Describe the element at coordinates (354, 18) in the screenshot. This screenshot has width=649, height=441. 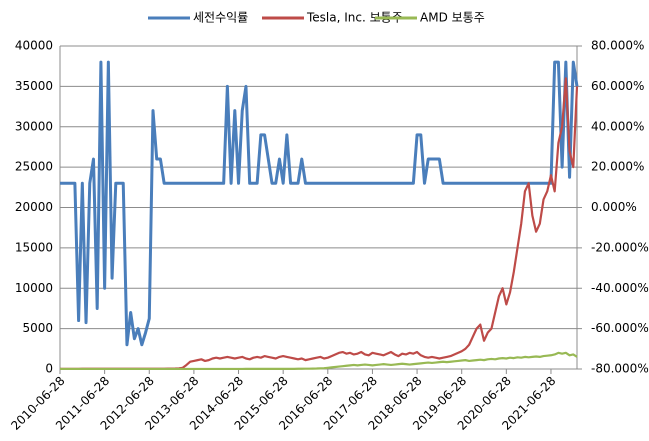
I see `legend-label: Tesla, Inc. 보통주` at that location.